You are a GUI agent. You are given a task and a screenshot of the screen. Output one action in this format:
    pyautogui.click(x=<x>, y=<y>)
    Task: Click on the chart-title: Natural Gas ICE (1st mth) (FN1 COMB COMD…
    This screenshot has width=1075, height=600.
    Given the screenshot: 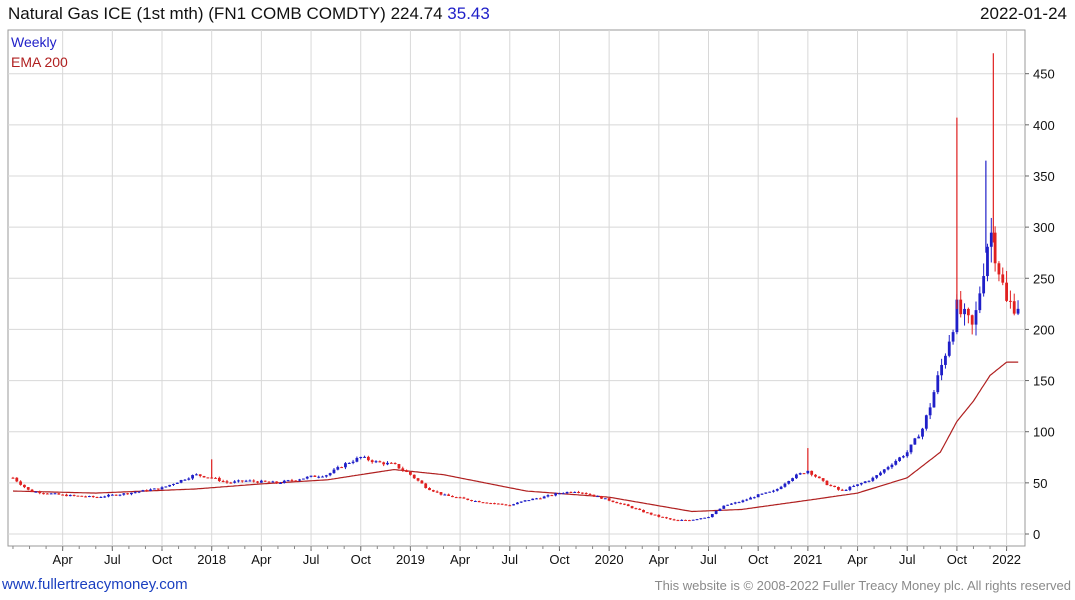 What is the action you would take?
    pyautogui.click(x=197, y=13)
    